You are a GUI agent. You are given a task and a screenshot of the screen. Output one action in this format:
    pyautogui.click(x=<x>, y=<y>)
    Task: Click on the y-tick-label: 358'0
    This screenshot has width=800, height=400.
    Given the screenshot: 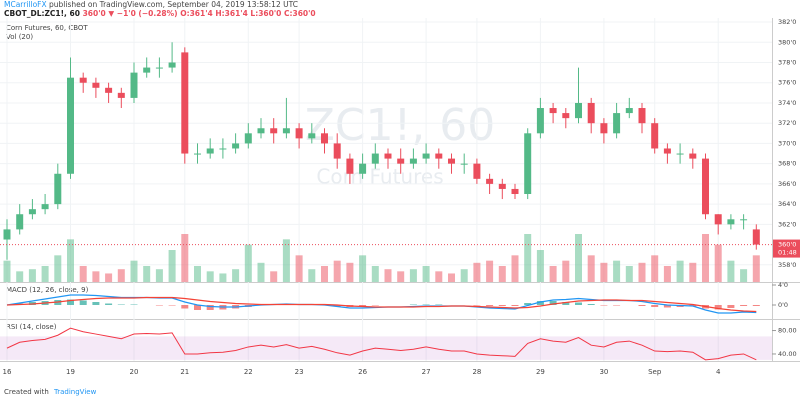 What is the action you would take?
    pyautogui.click(x=787, y=265)
    